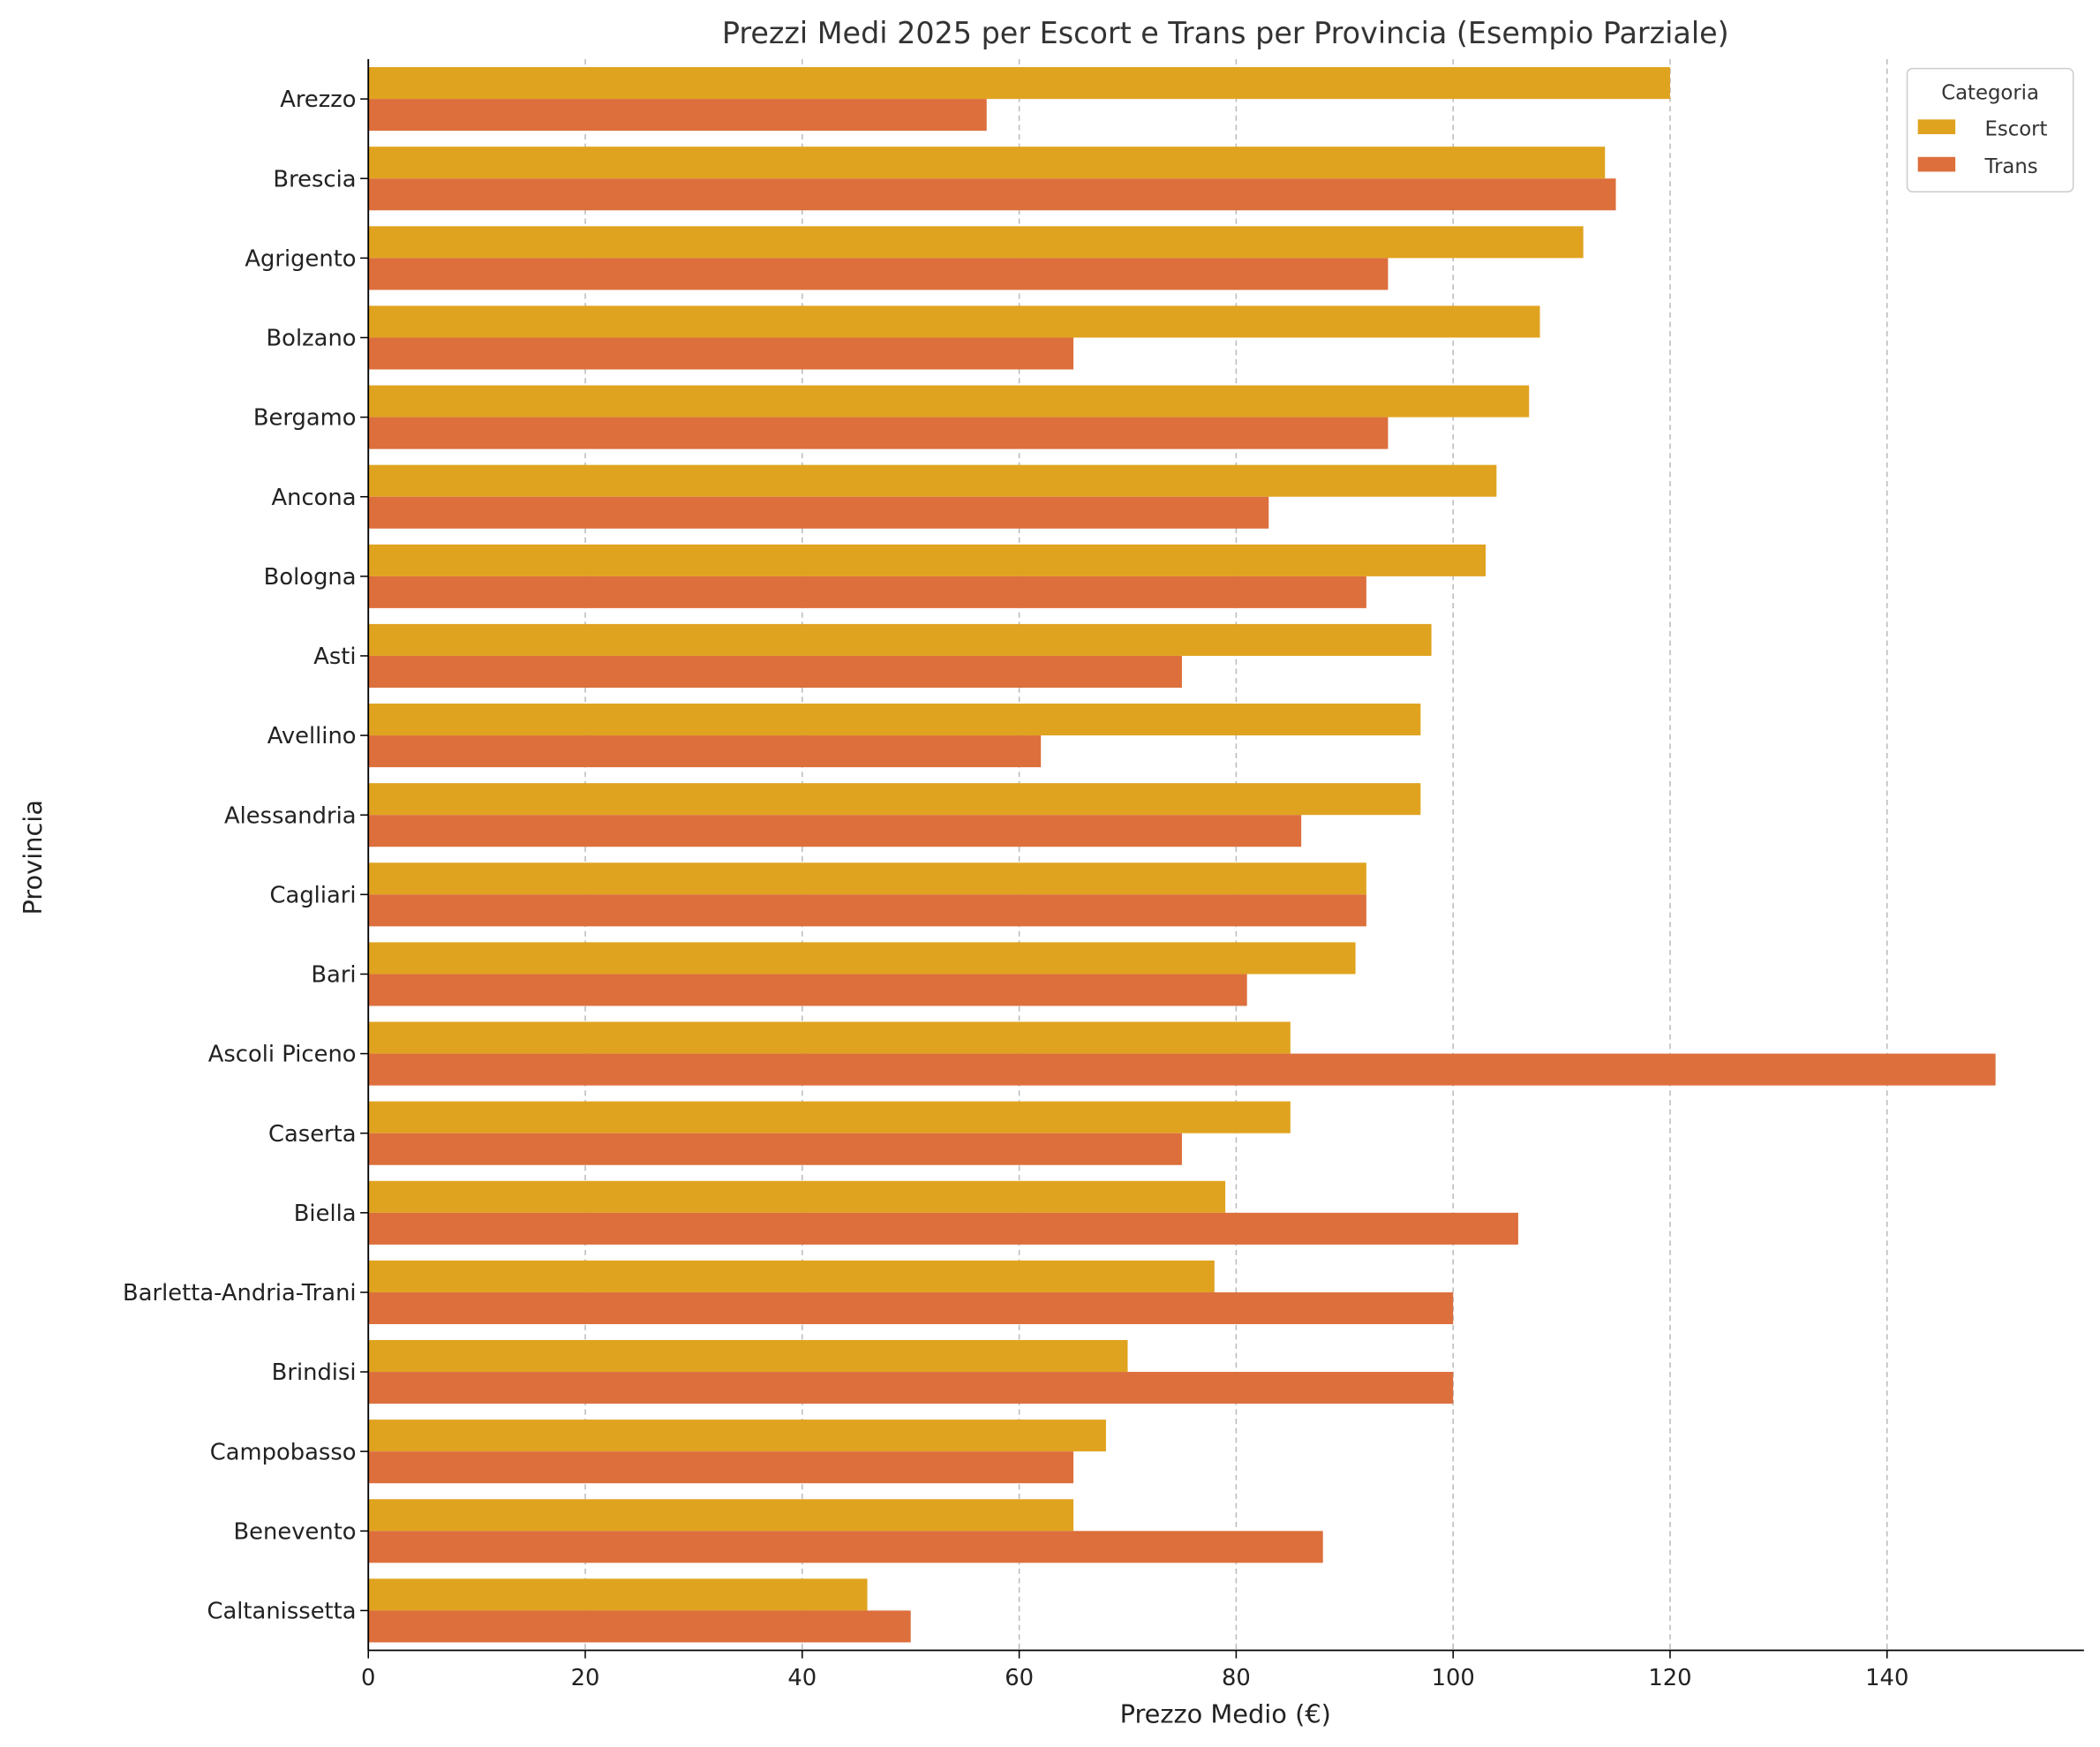 Image resolution: width=2100 pixels, height=1747 pixels. What do you see at coordinates (1182, 1069) in the screenshot?
I see `bar-trans-ascoli-piceno` at bounding box center [1182, 1069].